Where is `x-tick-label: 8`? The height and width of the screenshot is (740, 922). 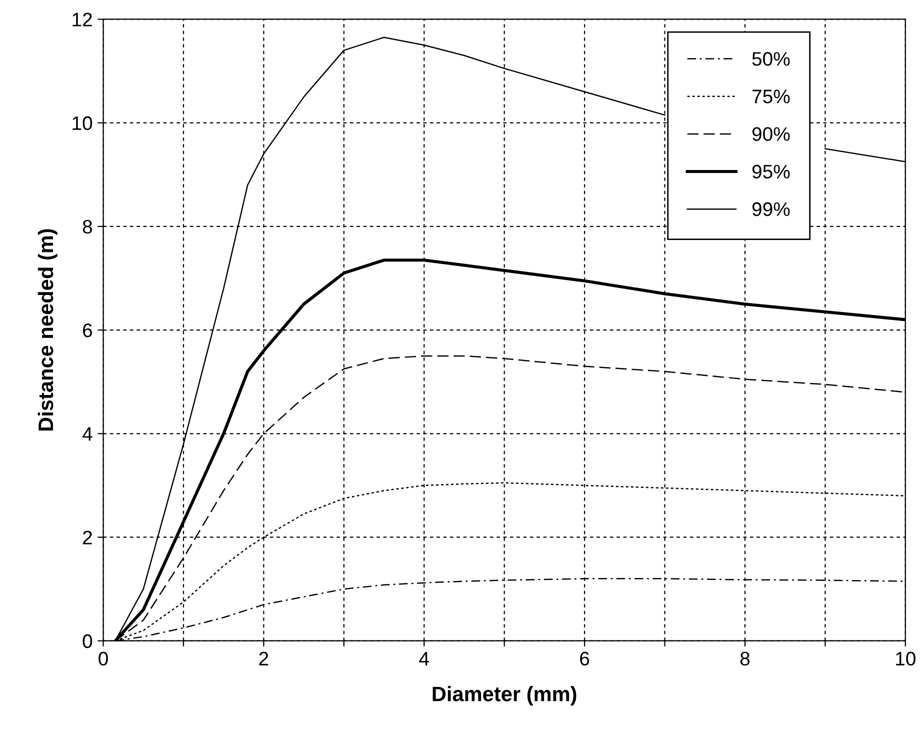
x-tick-label: 8 is located at coordinates (745, 659).